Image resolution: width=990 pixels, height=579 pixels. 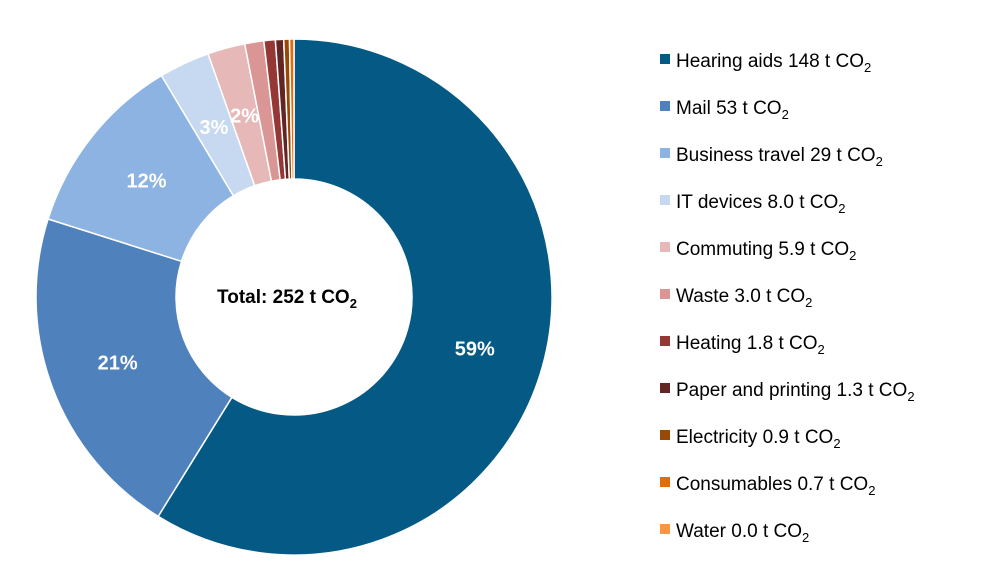 I want to click on legend-label-hearing-aids: Hearing aids 148 t CO2, so click(x=773, y=63).